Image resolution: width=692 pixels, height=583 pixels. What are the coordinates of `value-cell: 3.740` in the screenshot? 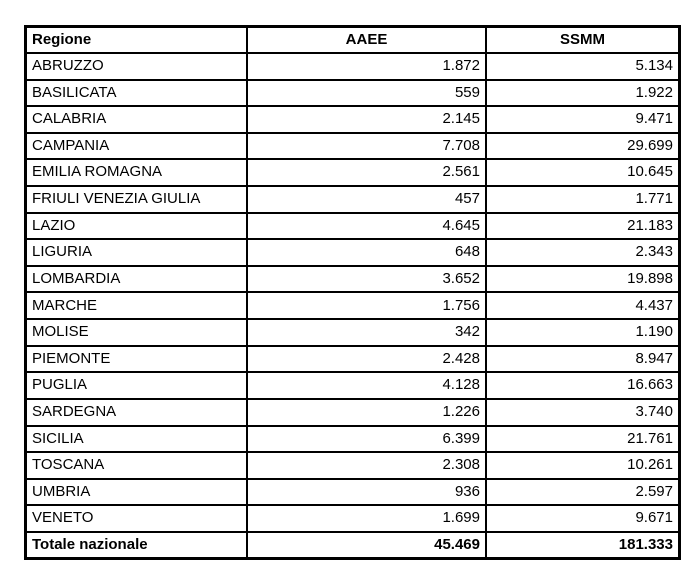 It's located at (583, 412).